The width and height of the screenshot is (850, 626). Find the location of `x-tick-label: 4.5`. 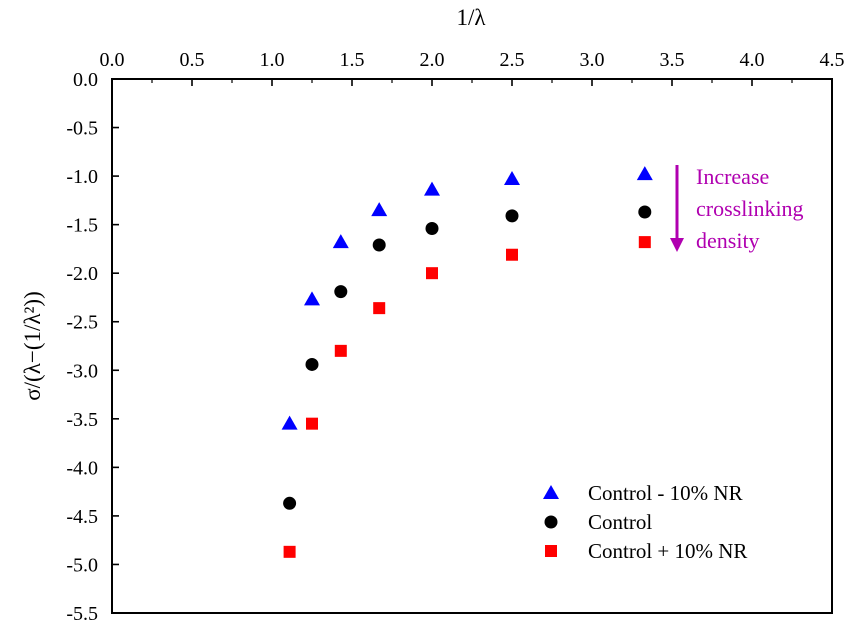

x-tick-label: 4.5 is located at coordinates (832, 60).